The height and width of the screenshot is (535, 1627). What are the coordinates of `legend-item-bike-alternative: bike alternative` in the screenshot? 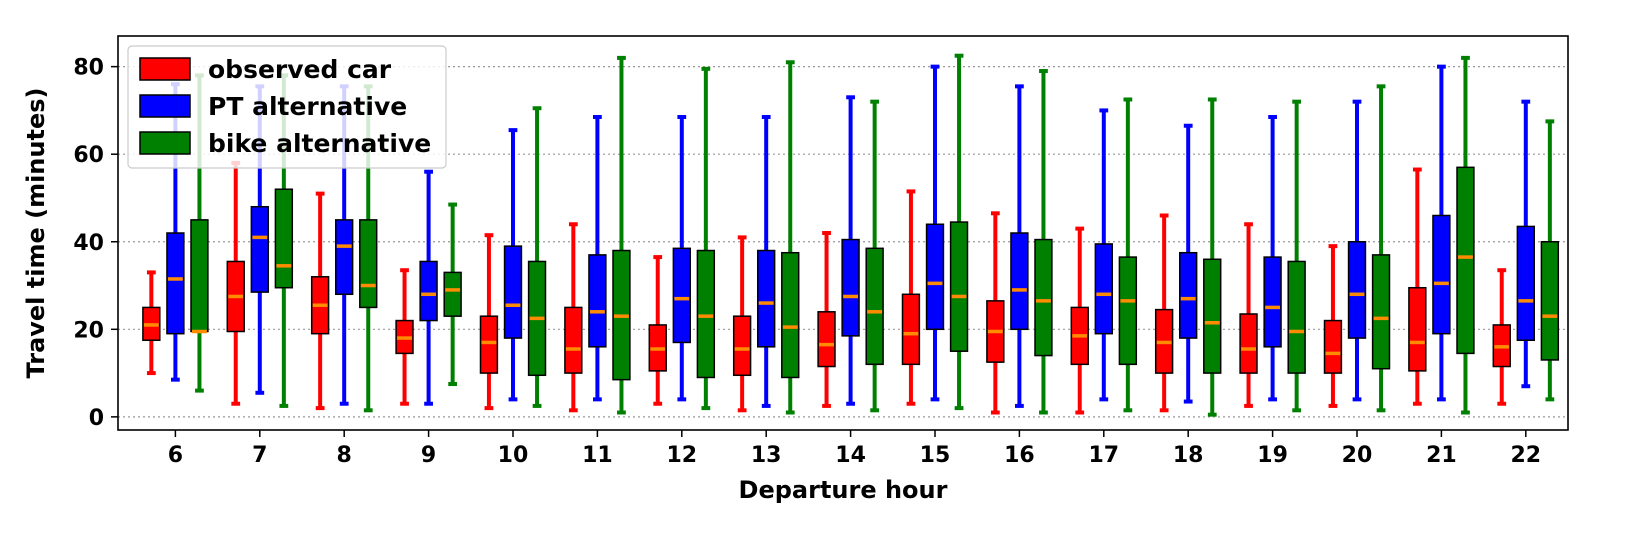 It's located at (285, 143).